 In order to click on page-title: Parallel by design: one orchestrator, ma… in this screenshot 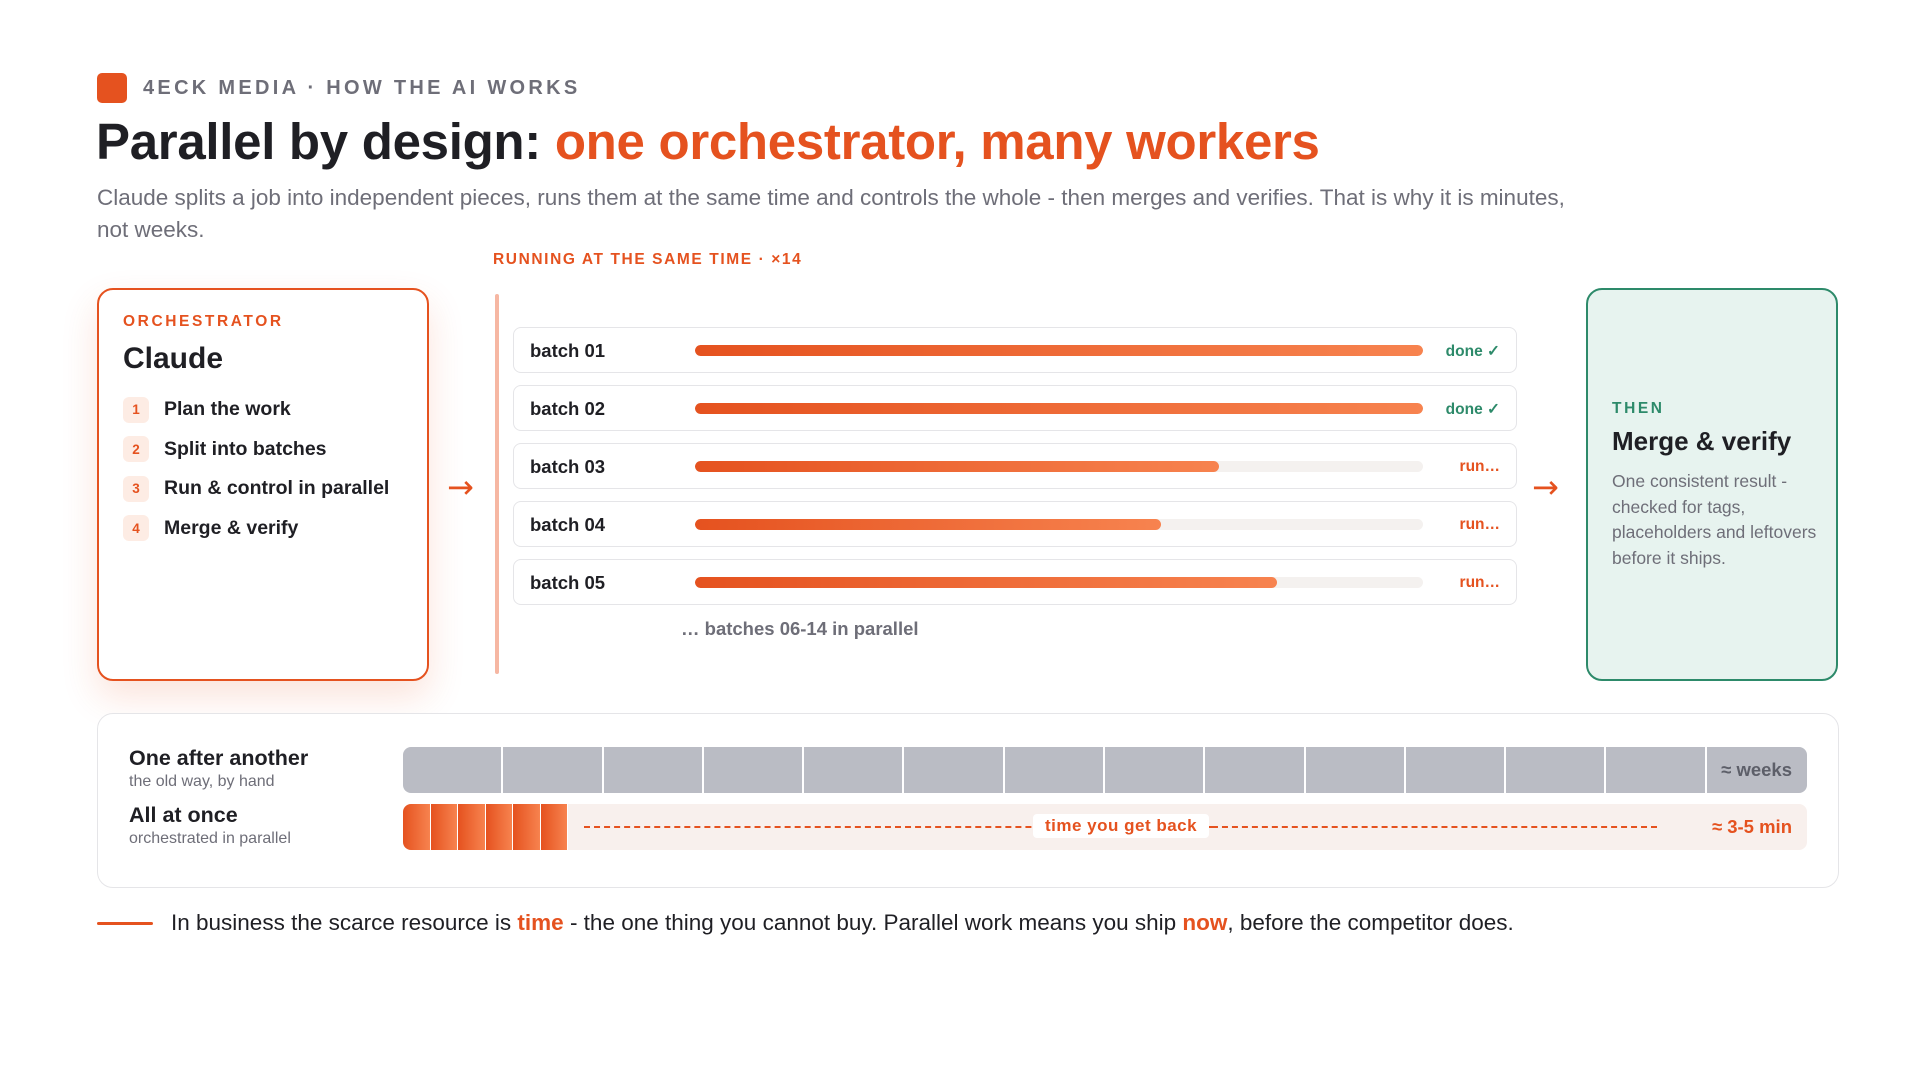, I will do `click(708, 141)`.